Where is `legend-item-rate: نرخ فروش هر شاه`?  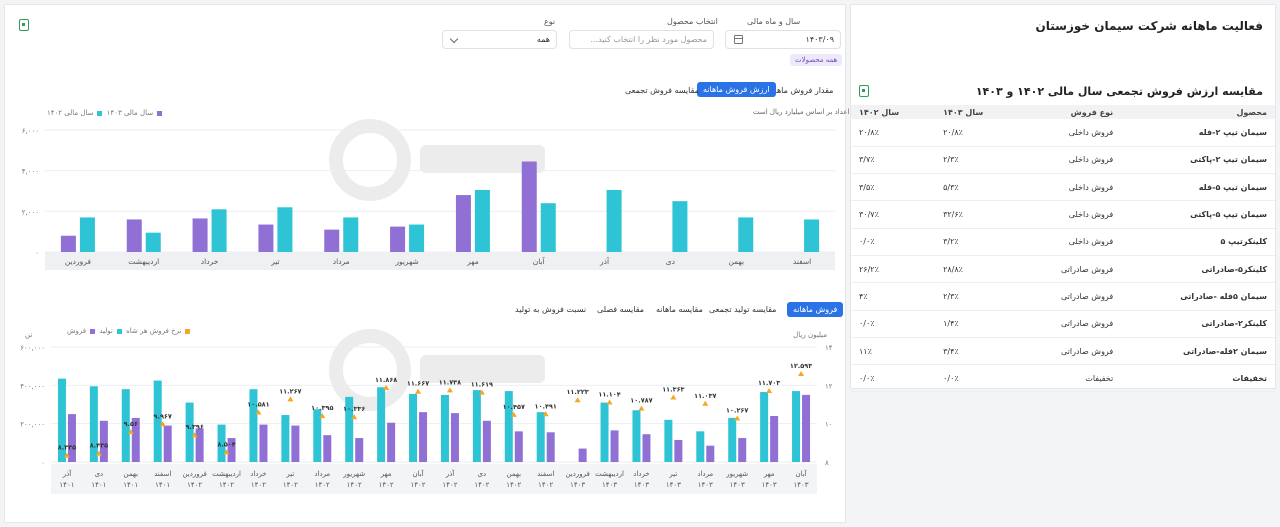
legend-item-rate: نرخ فروش هر شاه is located at coordinates (159, 331).